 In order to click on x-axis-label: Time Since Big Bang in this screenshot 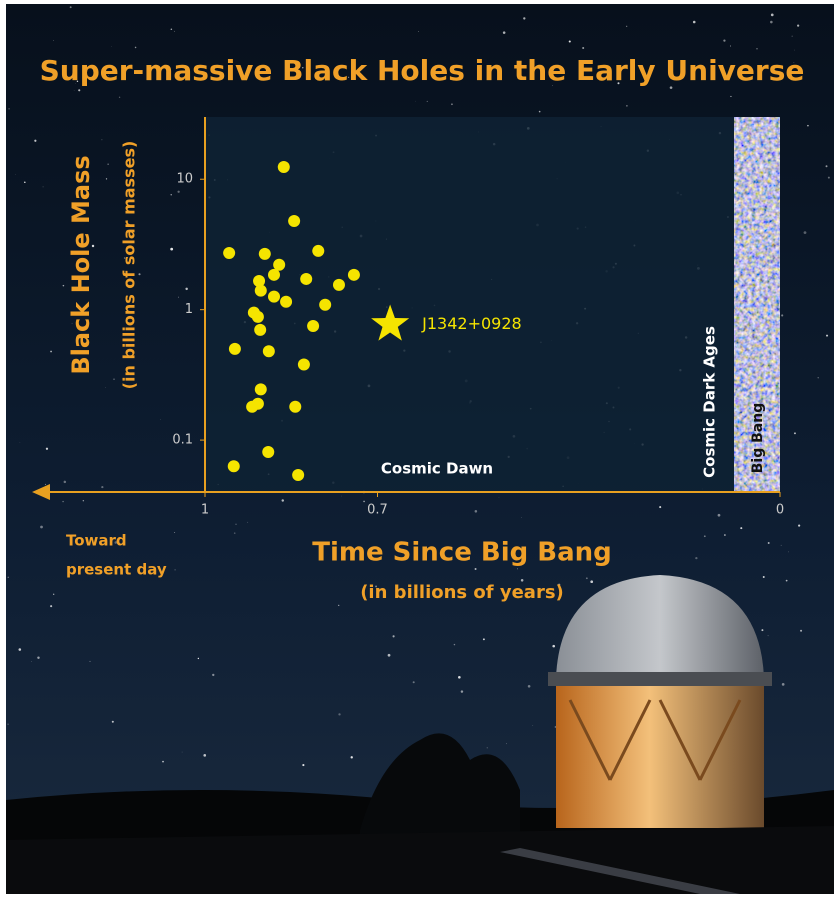, I will do `click(462, 553)`.